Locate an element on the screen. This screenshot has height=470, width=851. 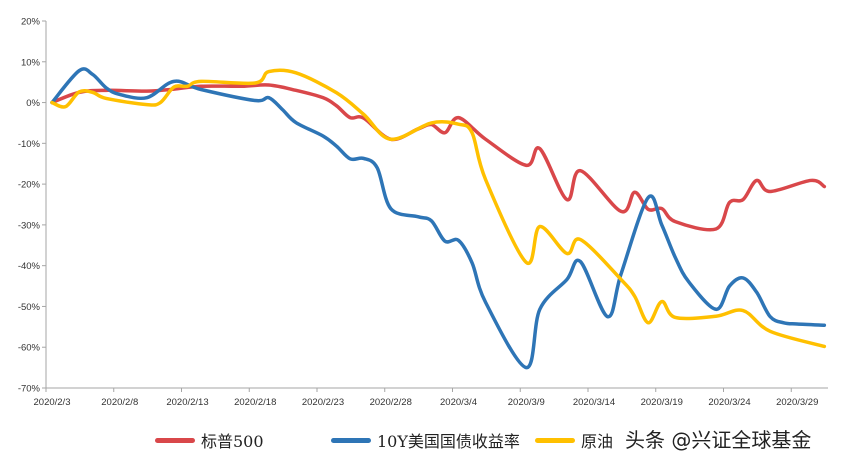
legend-swatch-yellow is located at coordinates (555, 440).